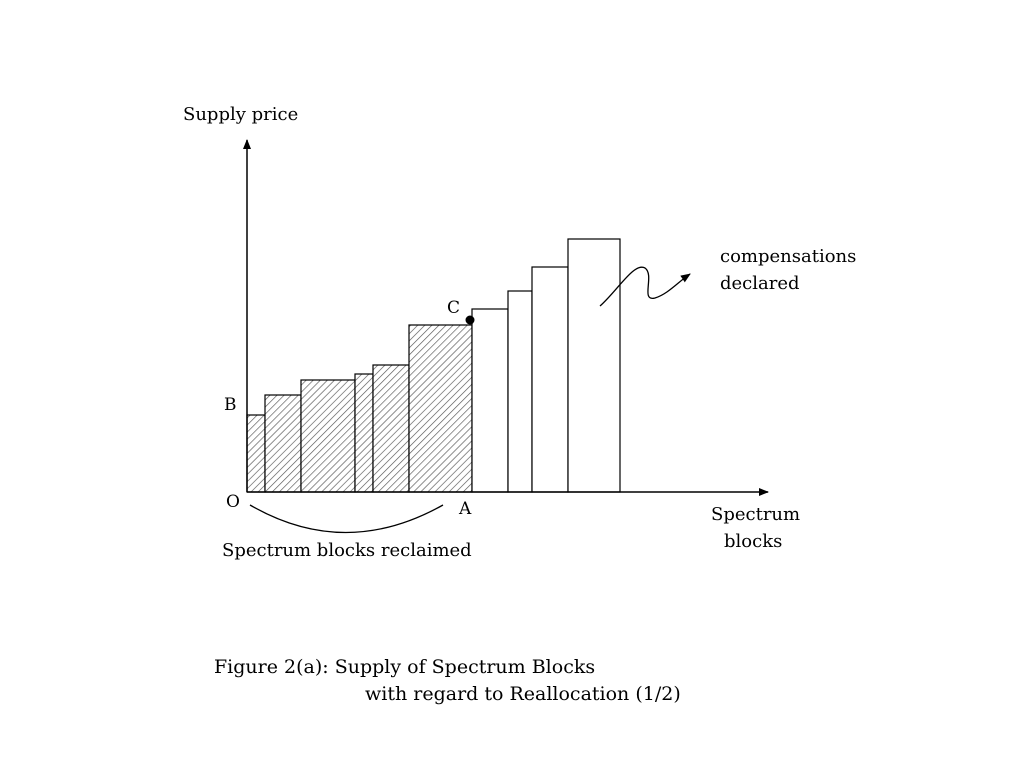  What do you see at coordinates (755, 514) in the screenshot?
I see `x-axis-label-line1: Spectrum` at bounding box center [755, 514].